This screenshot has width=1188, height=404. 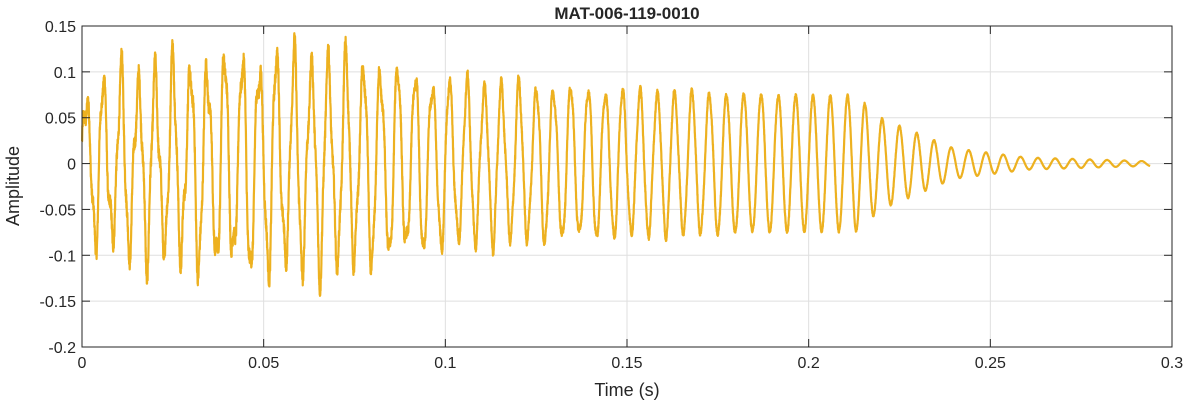 I want to click on x-tick-label: 0.2, so click(x=809, y=363).